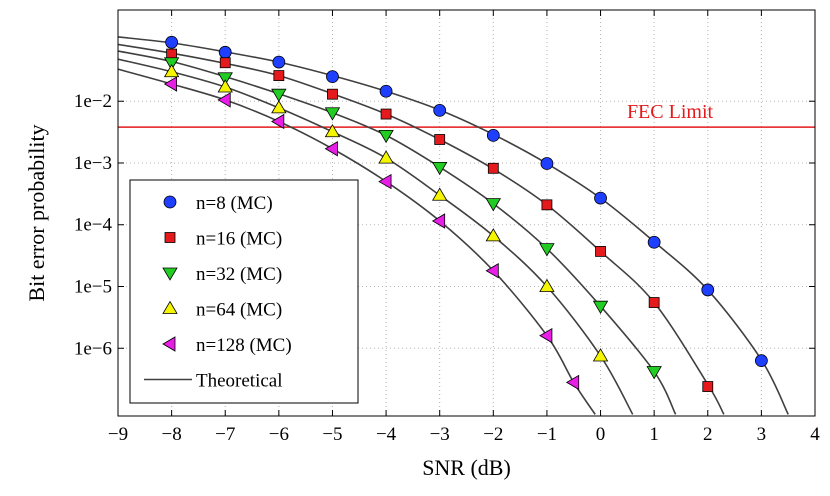  I want to click on x-tick-label: −5, so click(332, 434).